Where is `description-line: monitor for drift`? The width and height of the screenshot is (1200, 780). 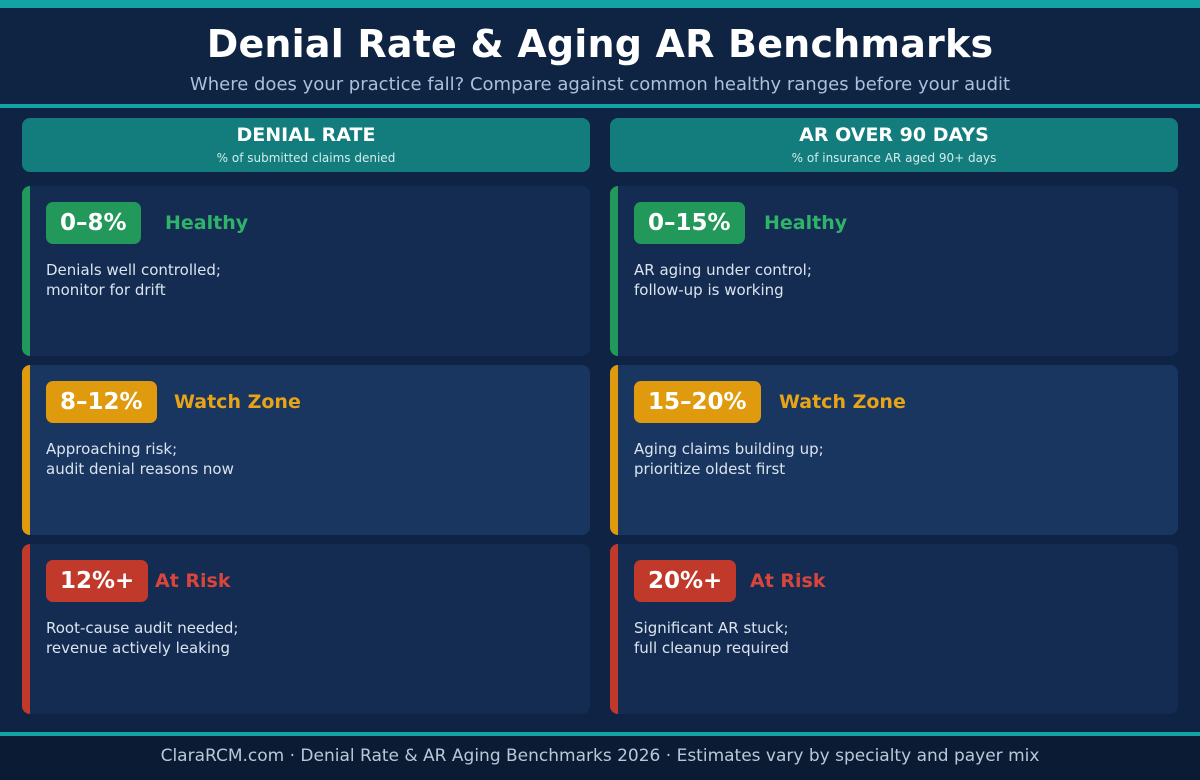 description-line: monitor for drift is located at coordinates (106, 290).